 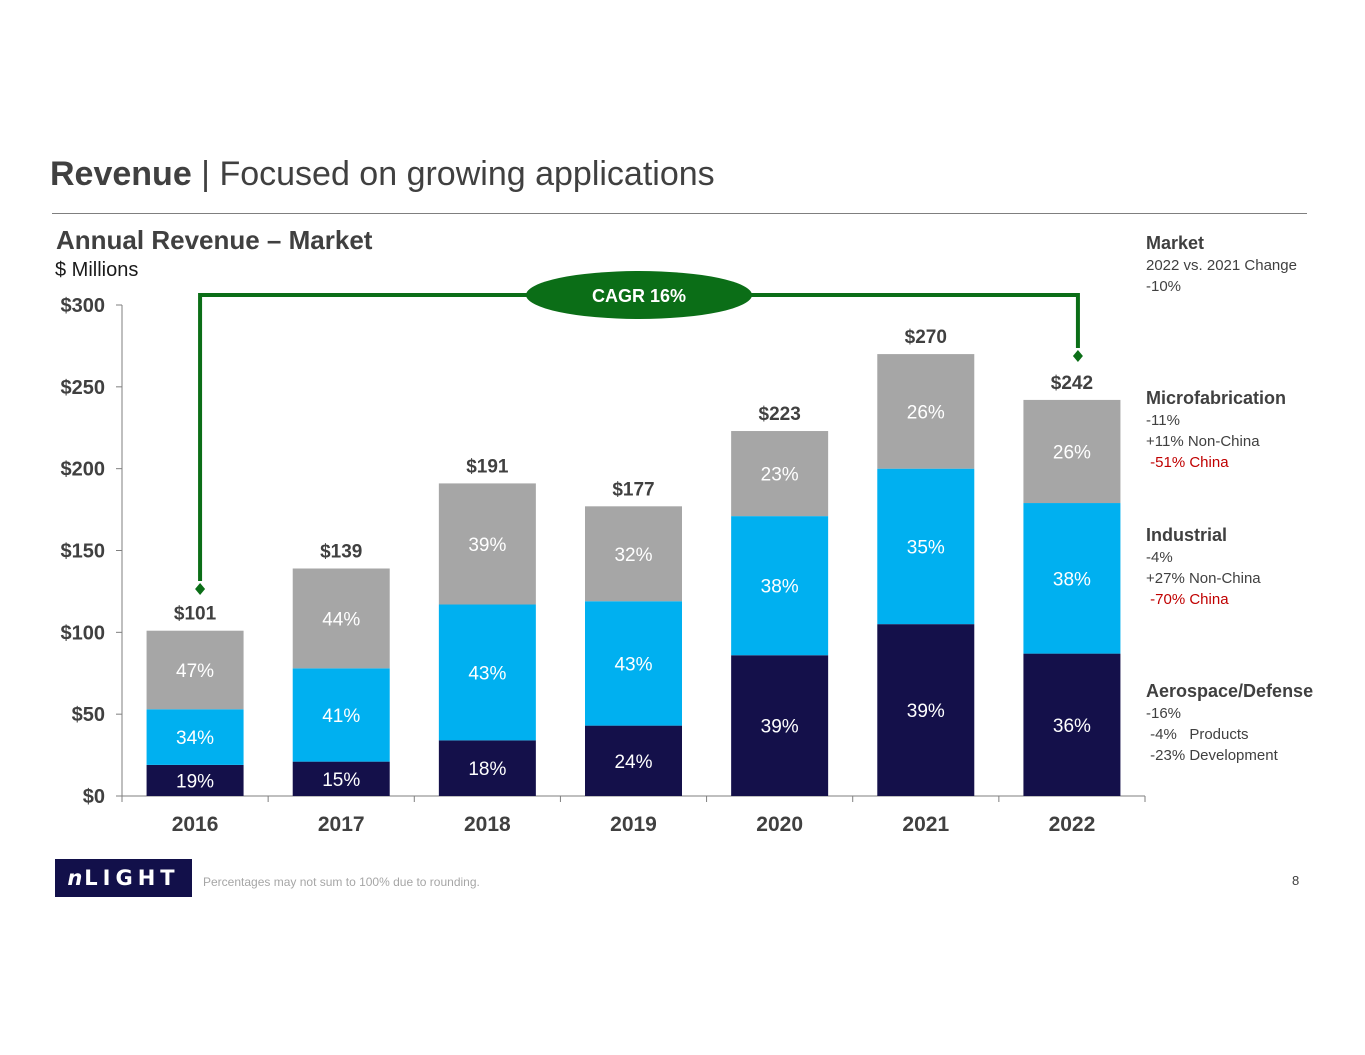 What do you see at coordinates (132, 878) in the screenshot?
I see `logo-text: LIGHT` at bounding box center [132, 878].